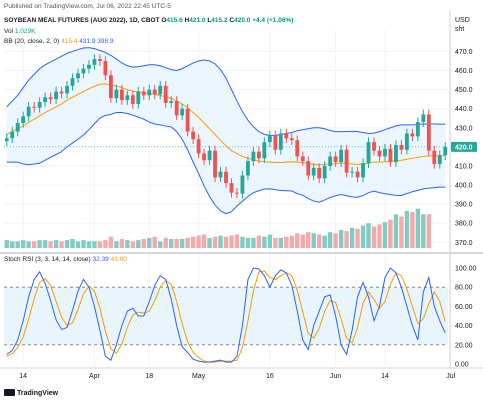 The image size is (483, 400). Describe the element at coordinates (100, 259) in the screenshot. I see `stoch-k-value: 32.39` at that location.